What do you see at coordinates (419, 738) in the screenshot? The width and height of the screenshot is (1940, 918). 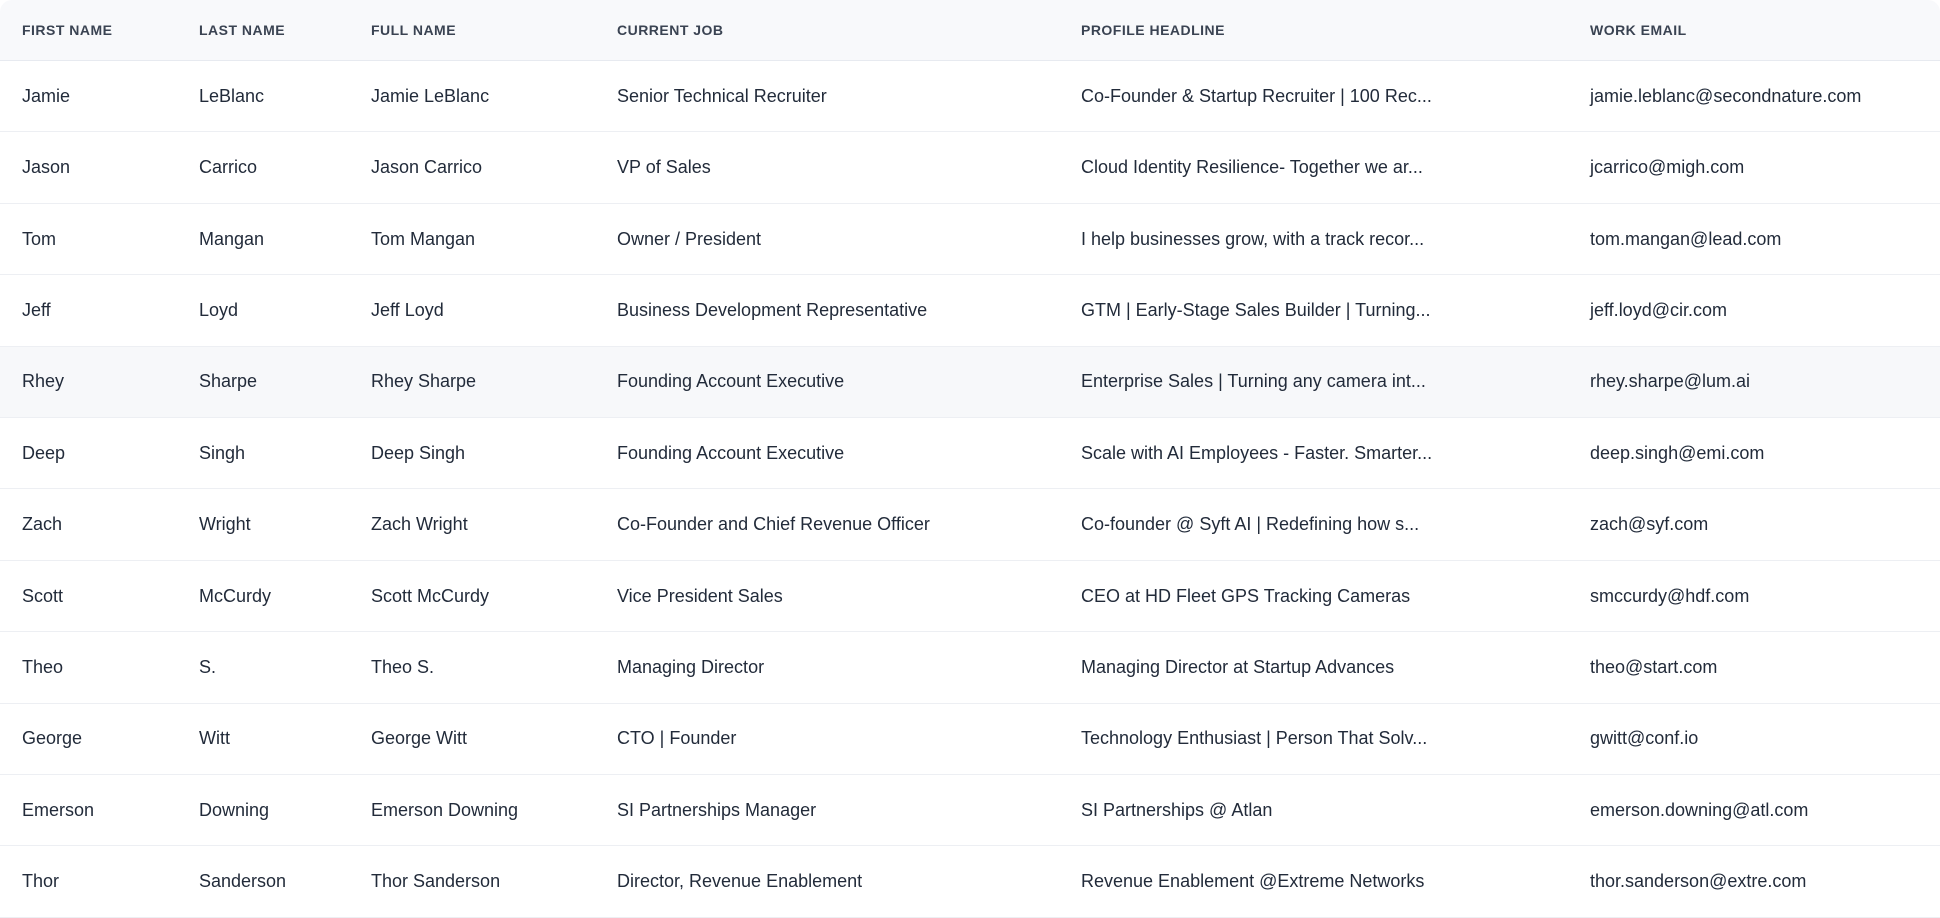 I see `cell-full-name: George Witt` at bounding box center [419, 738].